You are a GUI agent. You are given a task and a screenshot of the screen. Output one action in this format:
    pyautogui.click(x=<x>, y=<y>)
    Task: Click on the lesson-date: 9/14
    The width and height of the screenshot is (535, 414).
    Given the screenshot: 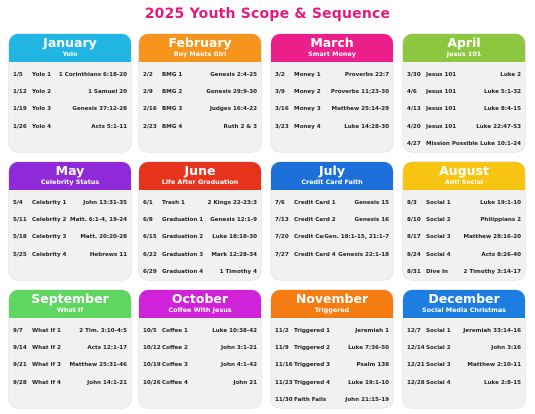 What is the action you would take?
    pyautogui.click(x=20, y=347)
    